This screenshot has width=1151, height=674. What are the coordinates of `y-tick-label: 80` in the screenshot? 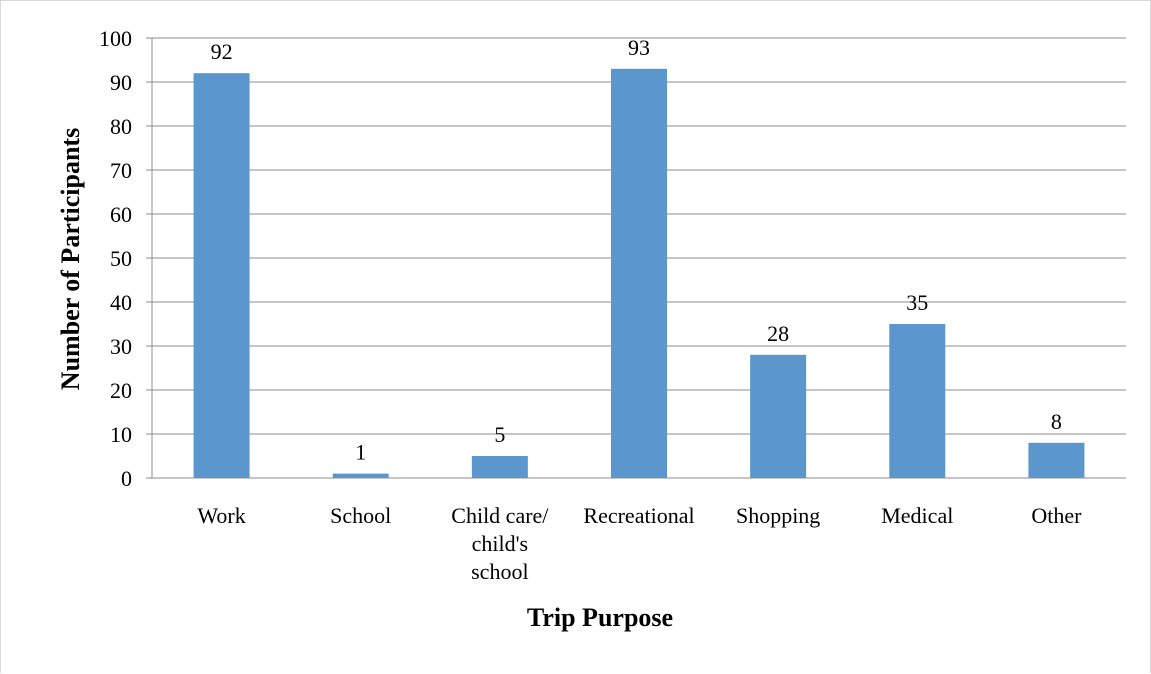 It's located at (121, 126).